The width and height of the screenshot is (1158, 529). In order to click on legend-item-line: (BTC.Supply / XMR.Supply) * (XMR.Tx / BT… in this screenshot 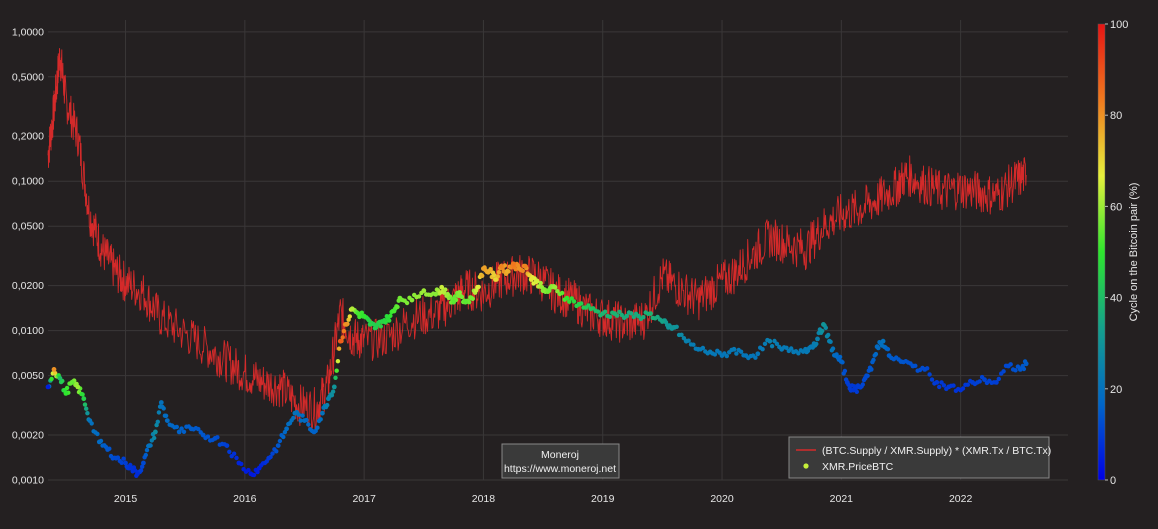, I will do `click(923, 451)`.